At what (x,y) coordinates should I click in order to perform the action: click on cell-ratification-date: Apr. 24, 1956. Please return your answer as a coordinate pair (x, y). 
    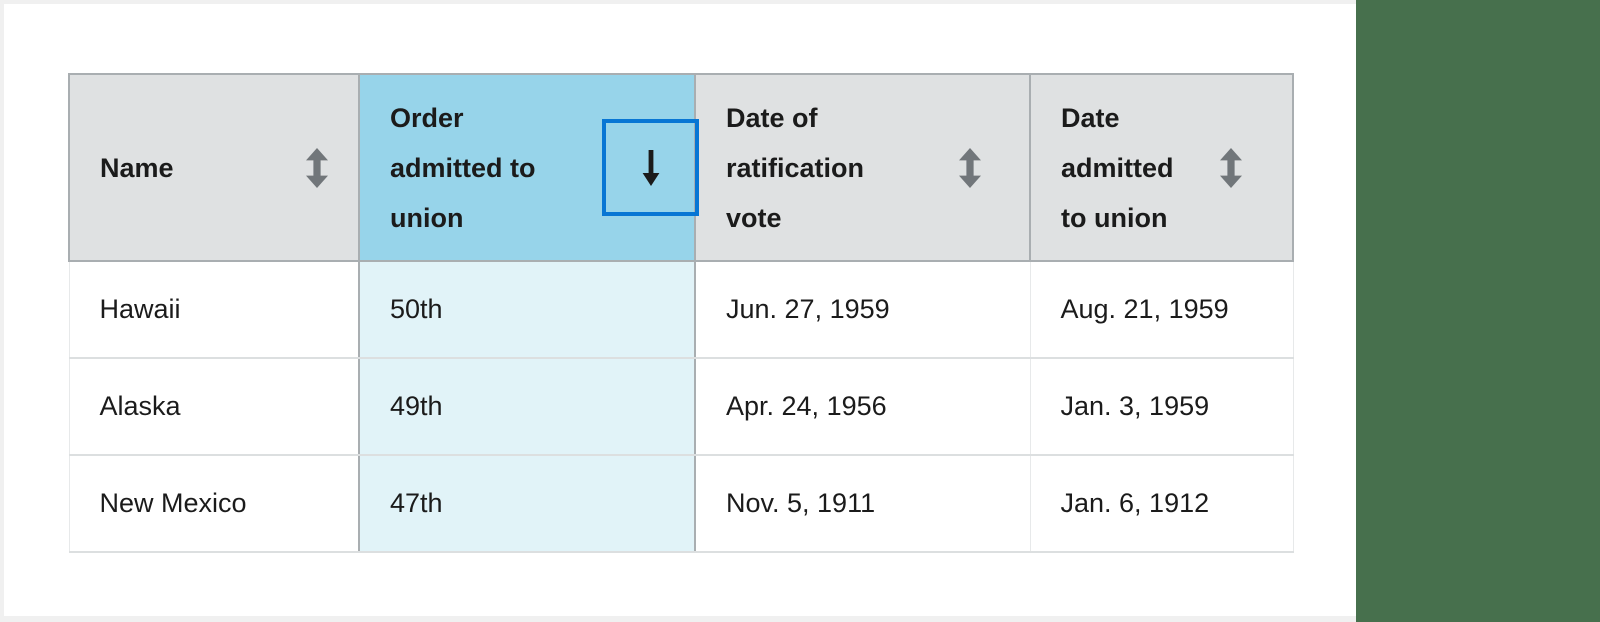
    Looking at the image, I should click on (862, 406).